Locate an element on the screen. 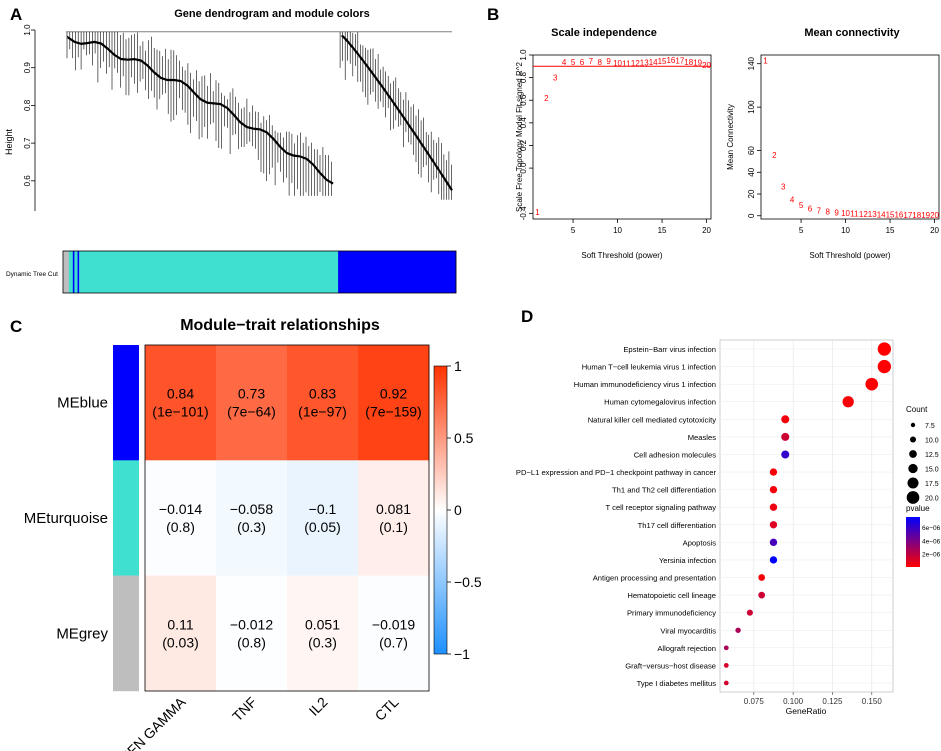  heatmap-cell-value: 0.84 is located at coordinates (180, 394).